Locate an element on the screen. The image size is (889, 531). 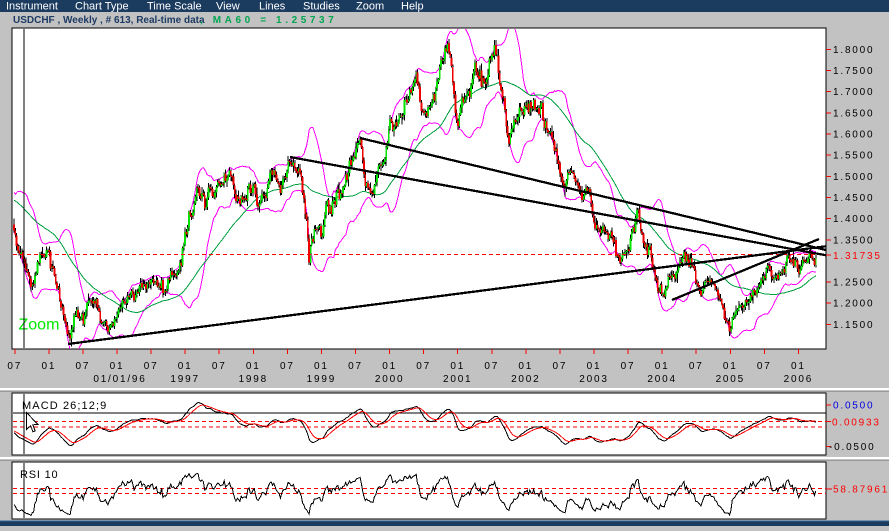
svg-text: 2006 is located at coordinates (798, 379).